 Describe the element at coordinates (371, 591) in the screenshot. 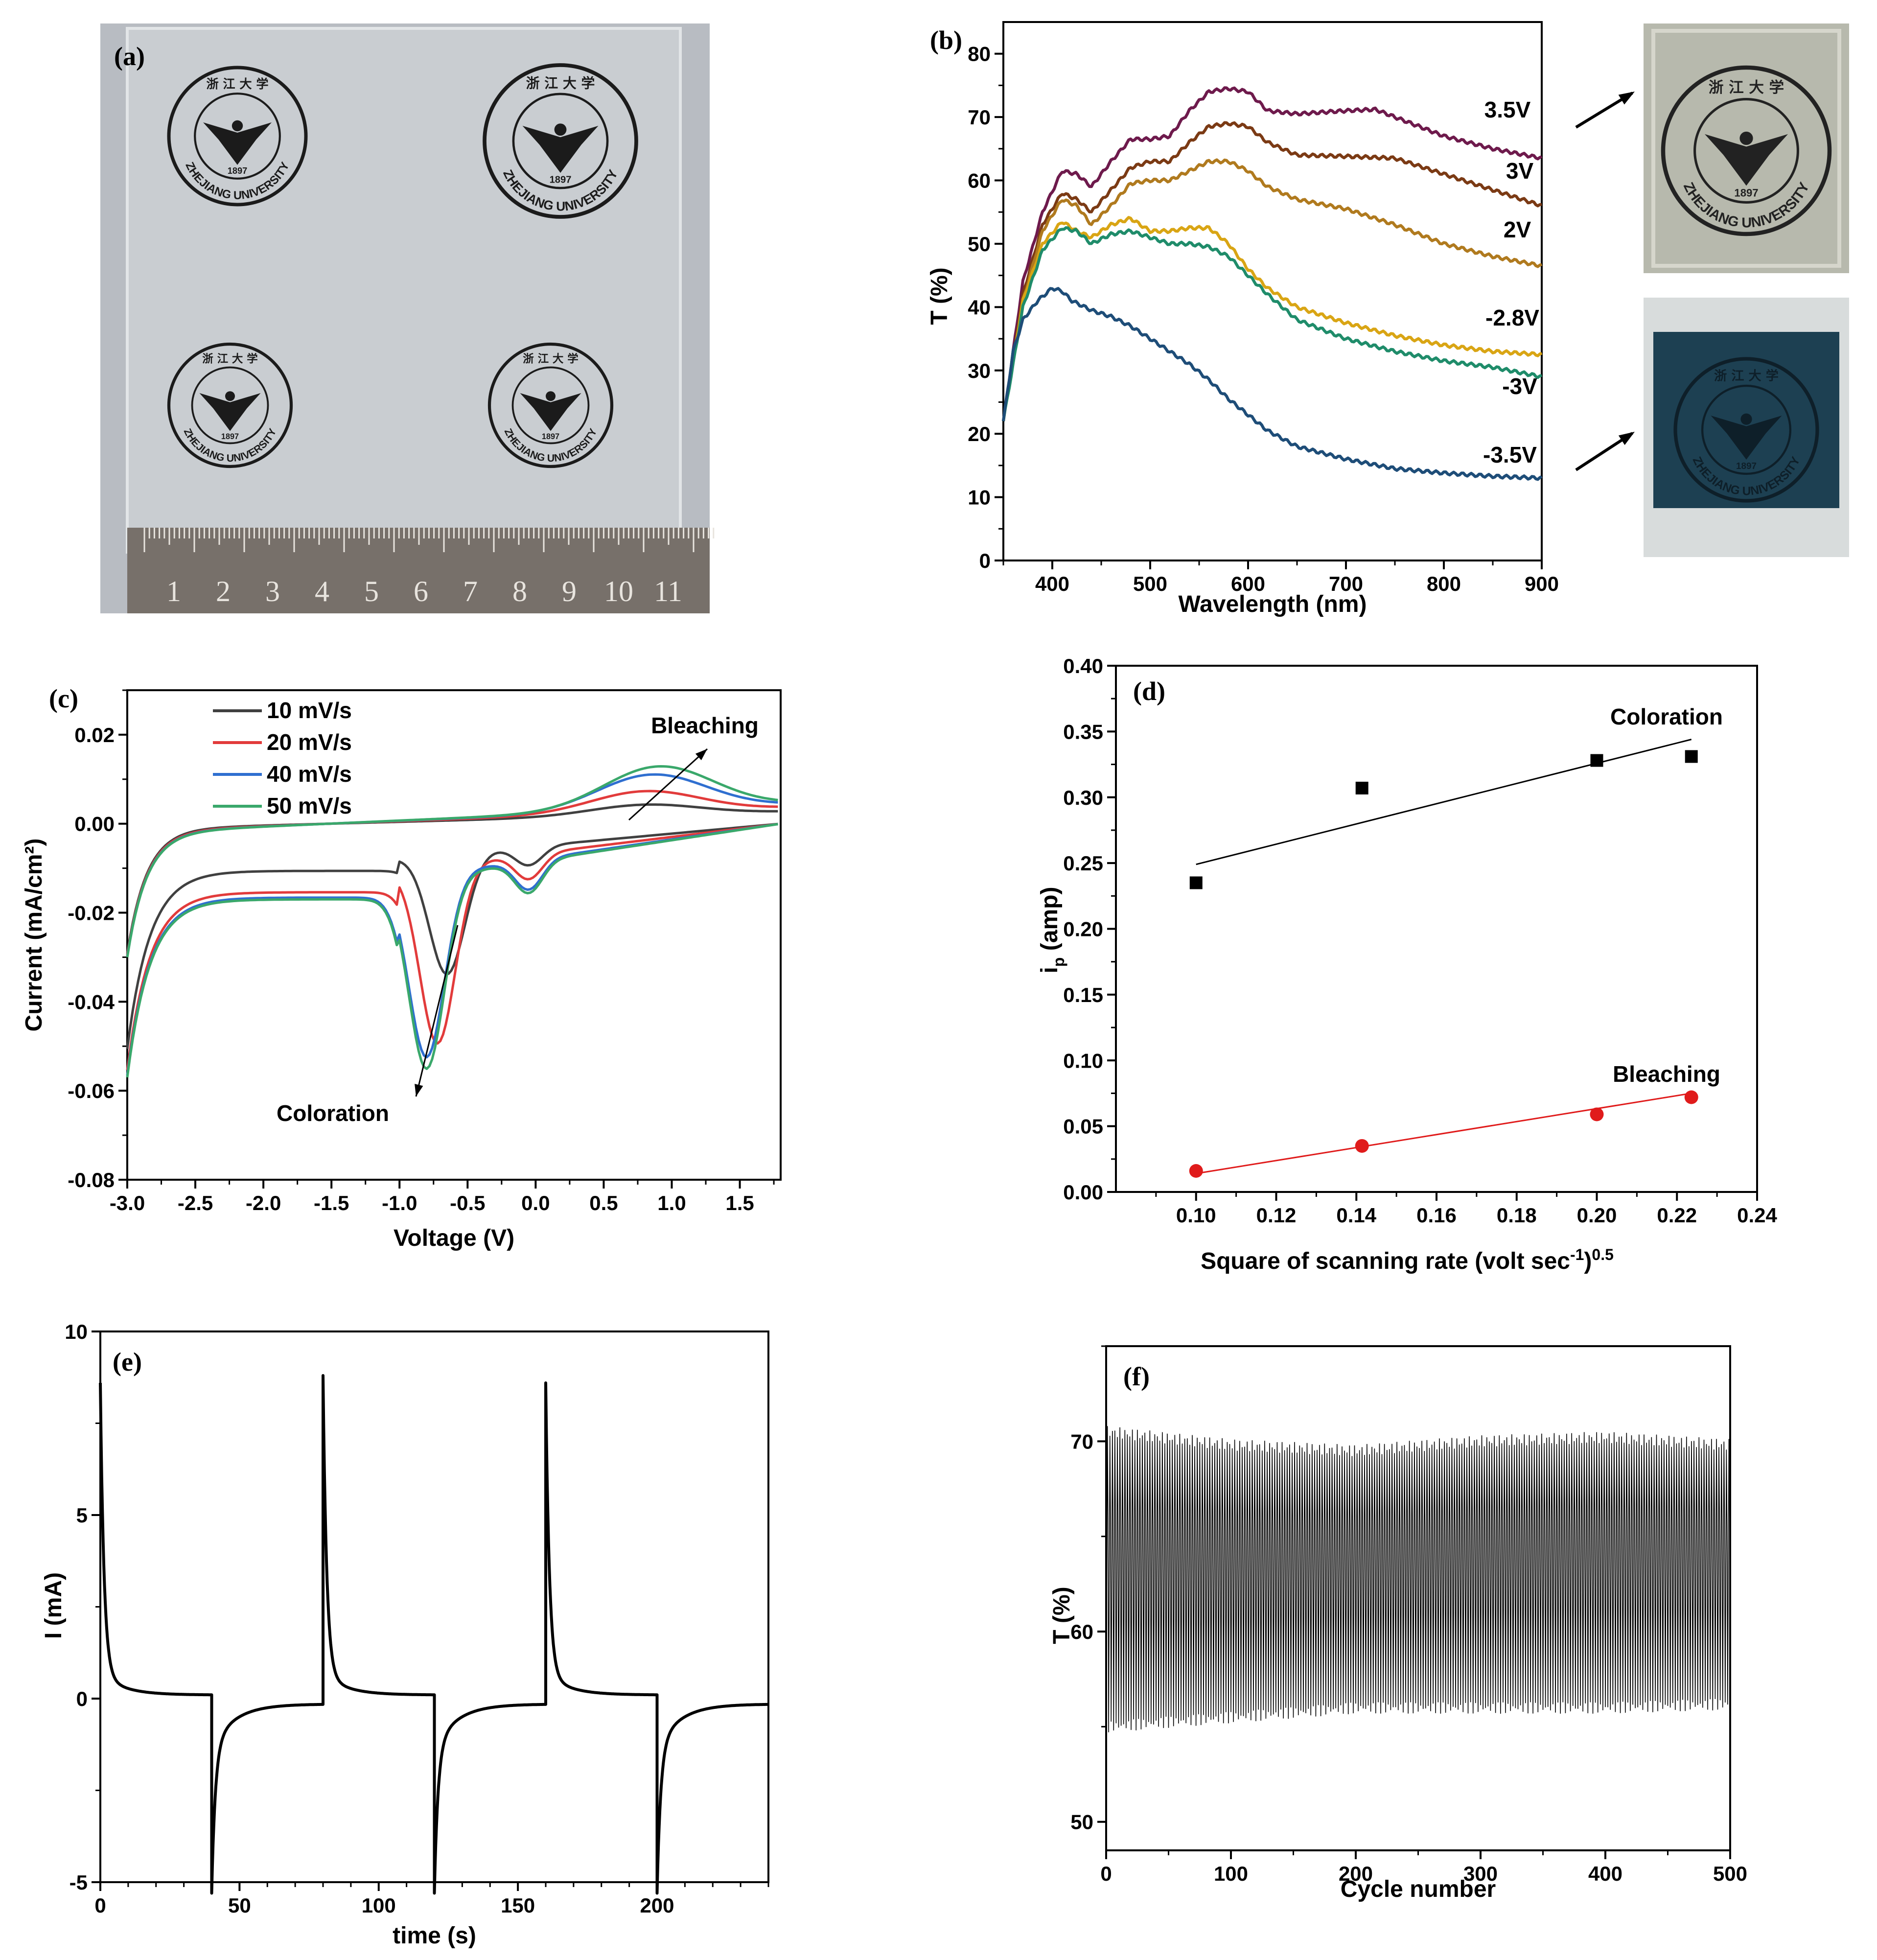

I see `ruler-number: 5` at that location.